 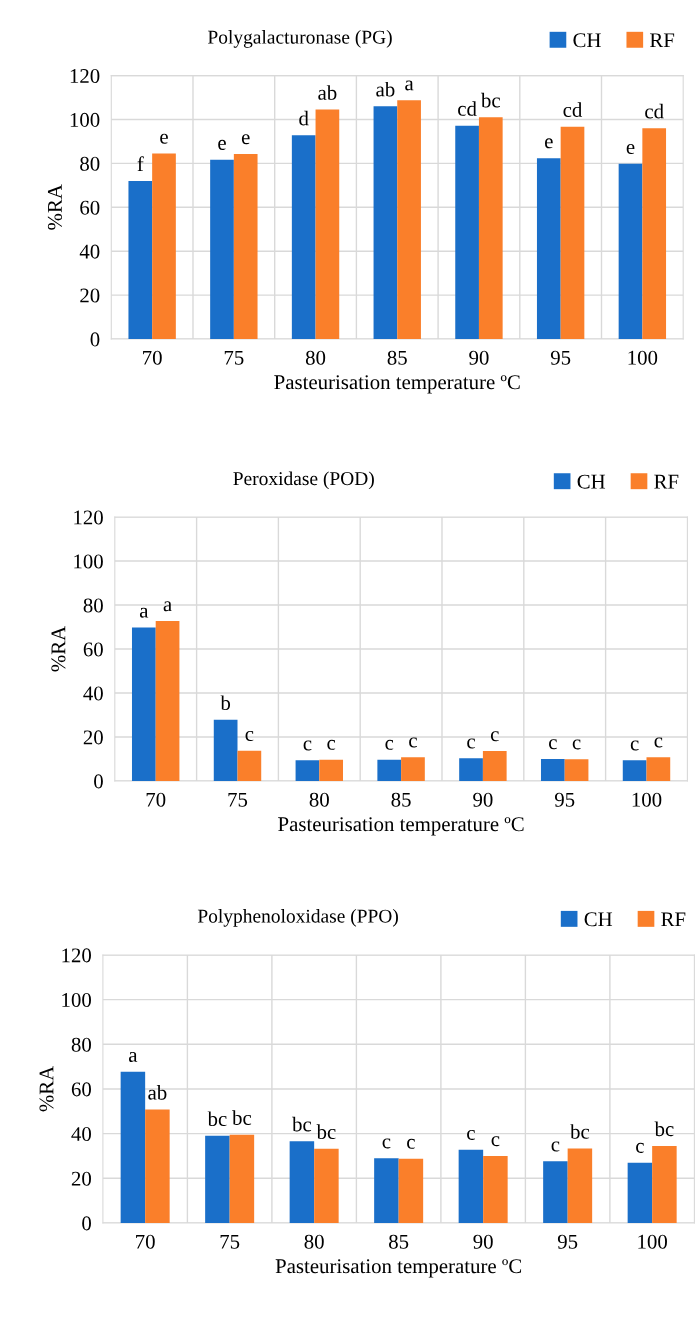 I want to click on data-label: b, so click(x=225, y=703).